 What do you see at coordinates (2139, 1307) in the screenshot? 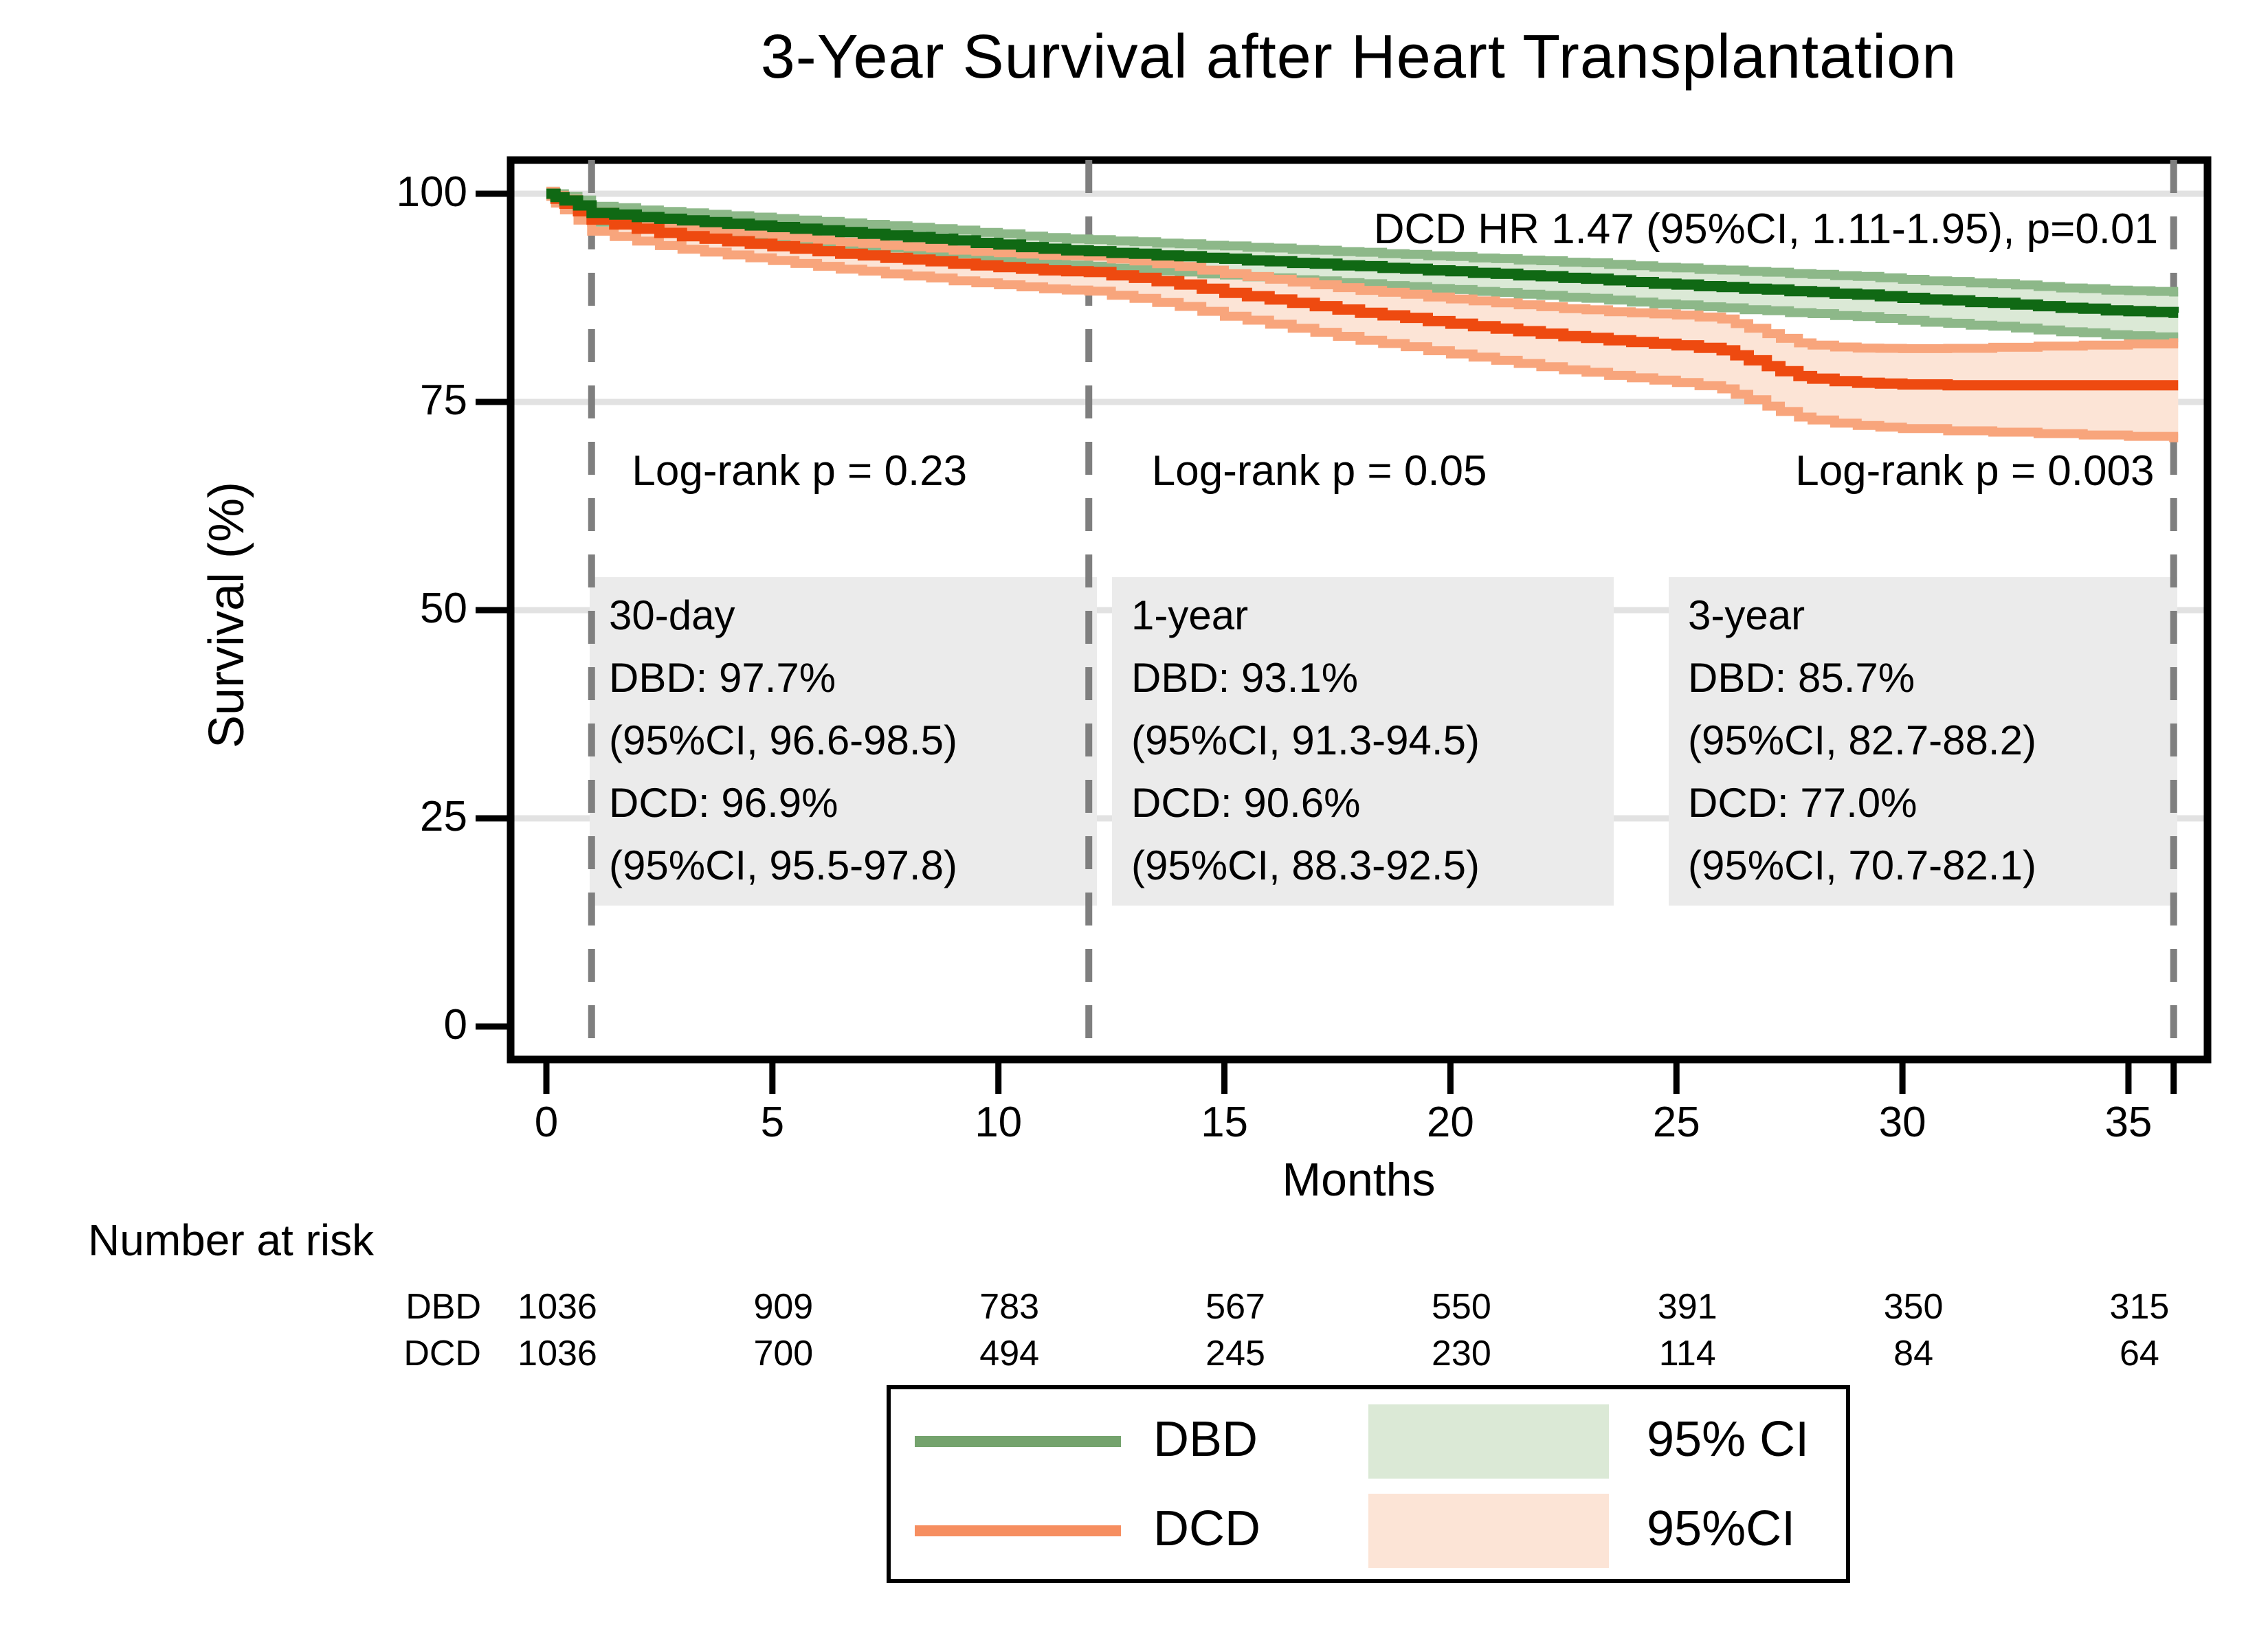
I see `risk-value-DBD-7: 315` at bounding box center [2139, 1307].